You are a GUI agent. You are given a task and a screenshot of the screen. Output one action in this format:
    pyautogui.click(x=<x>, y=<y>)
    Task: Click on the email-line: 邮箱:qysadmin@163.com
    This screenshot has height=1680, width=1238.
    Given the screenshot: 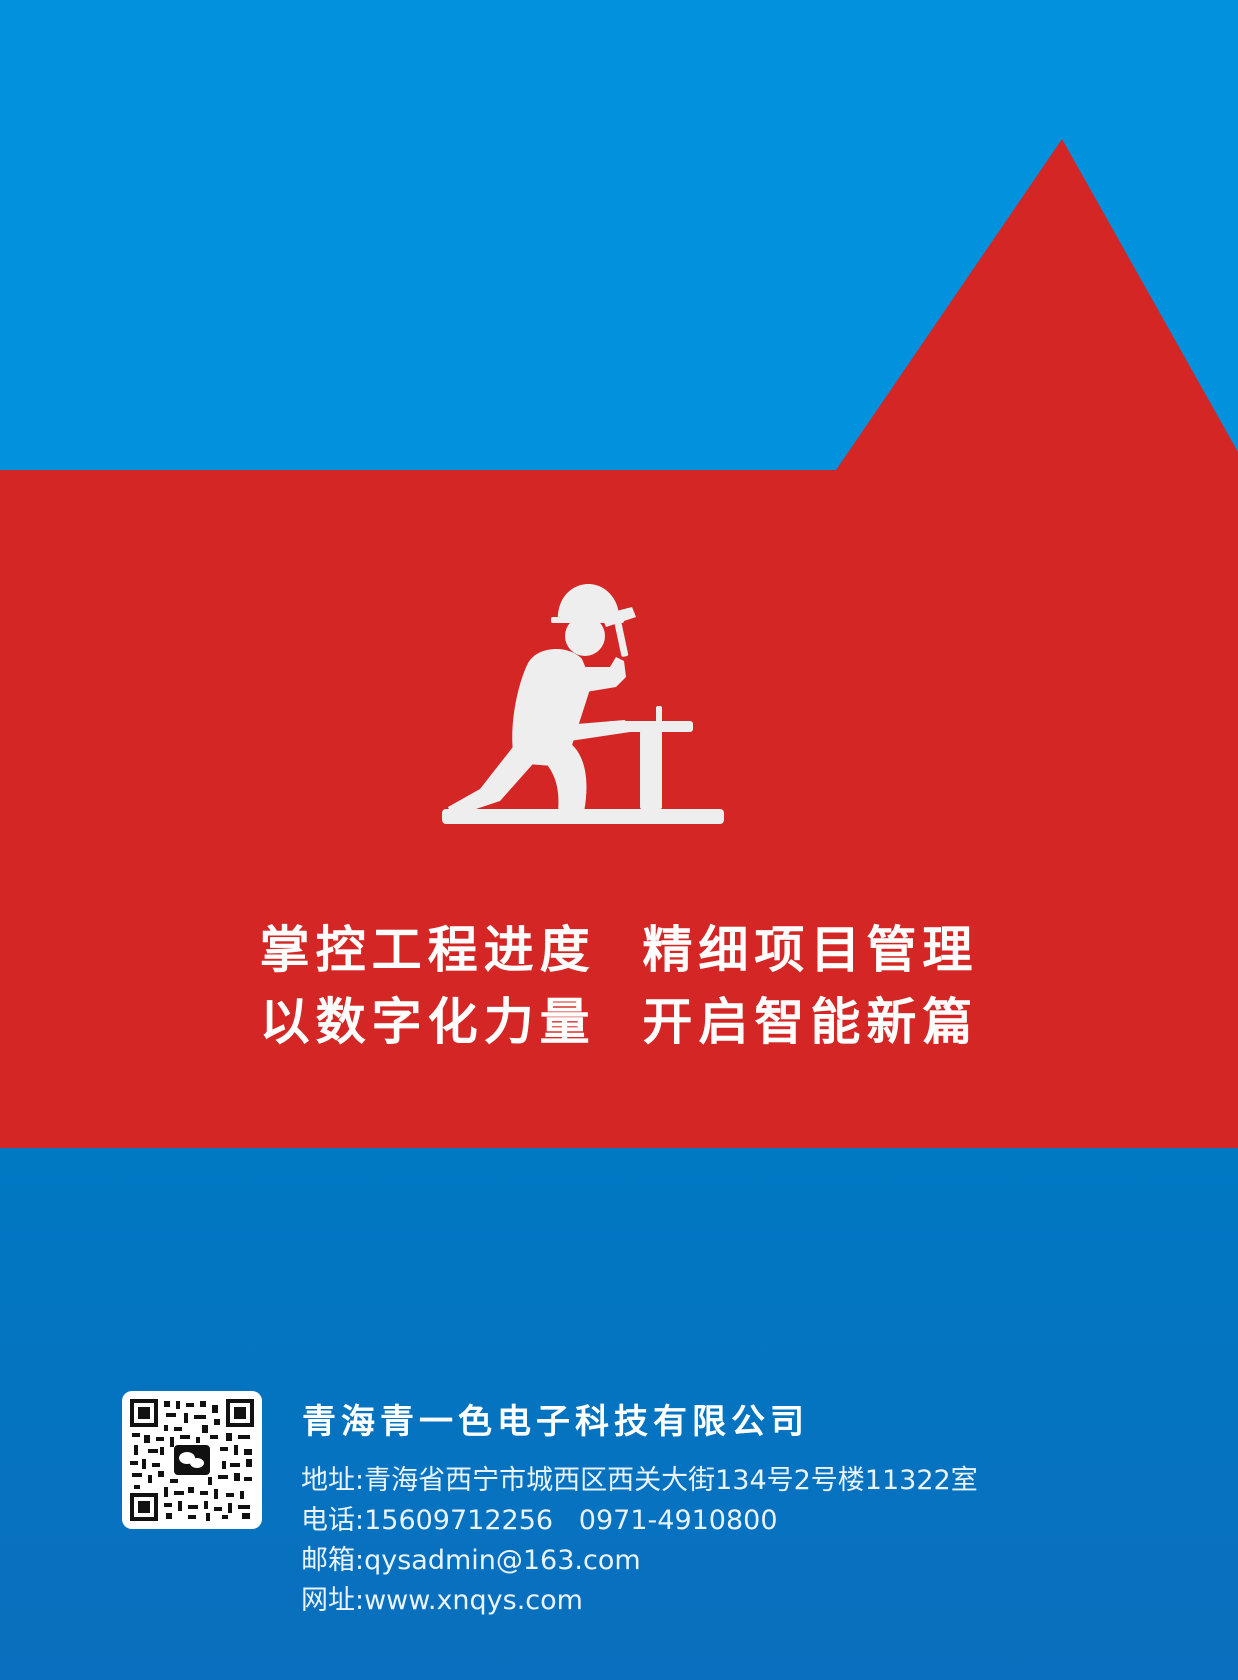 What is the action you would take?
    pyautogui.click(x=471, y=1560)
    